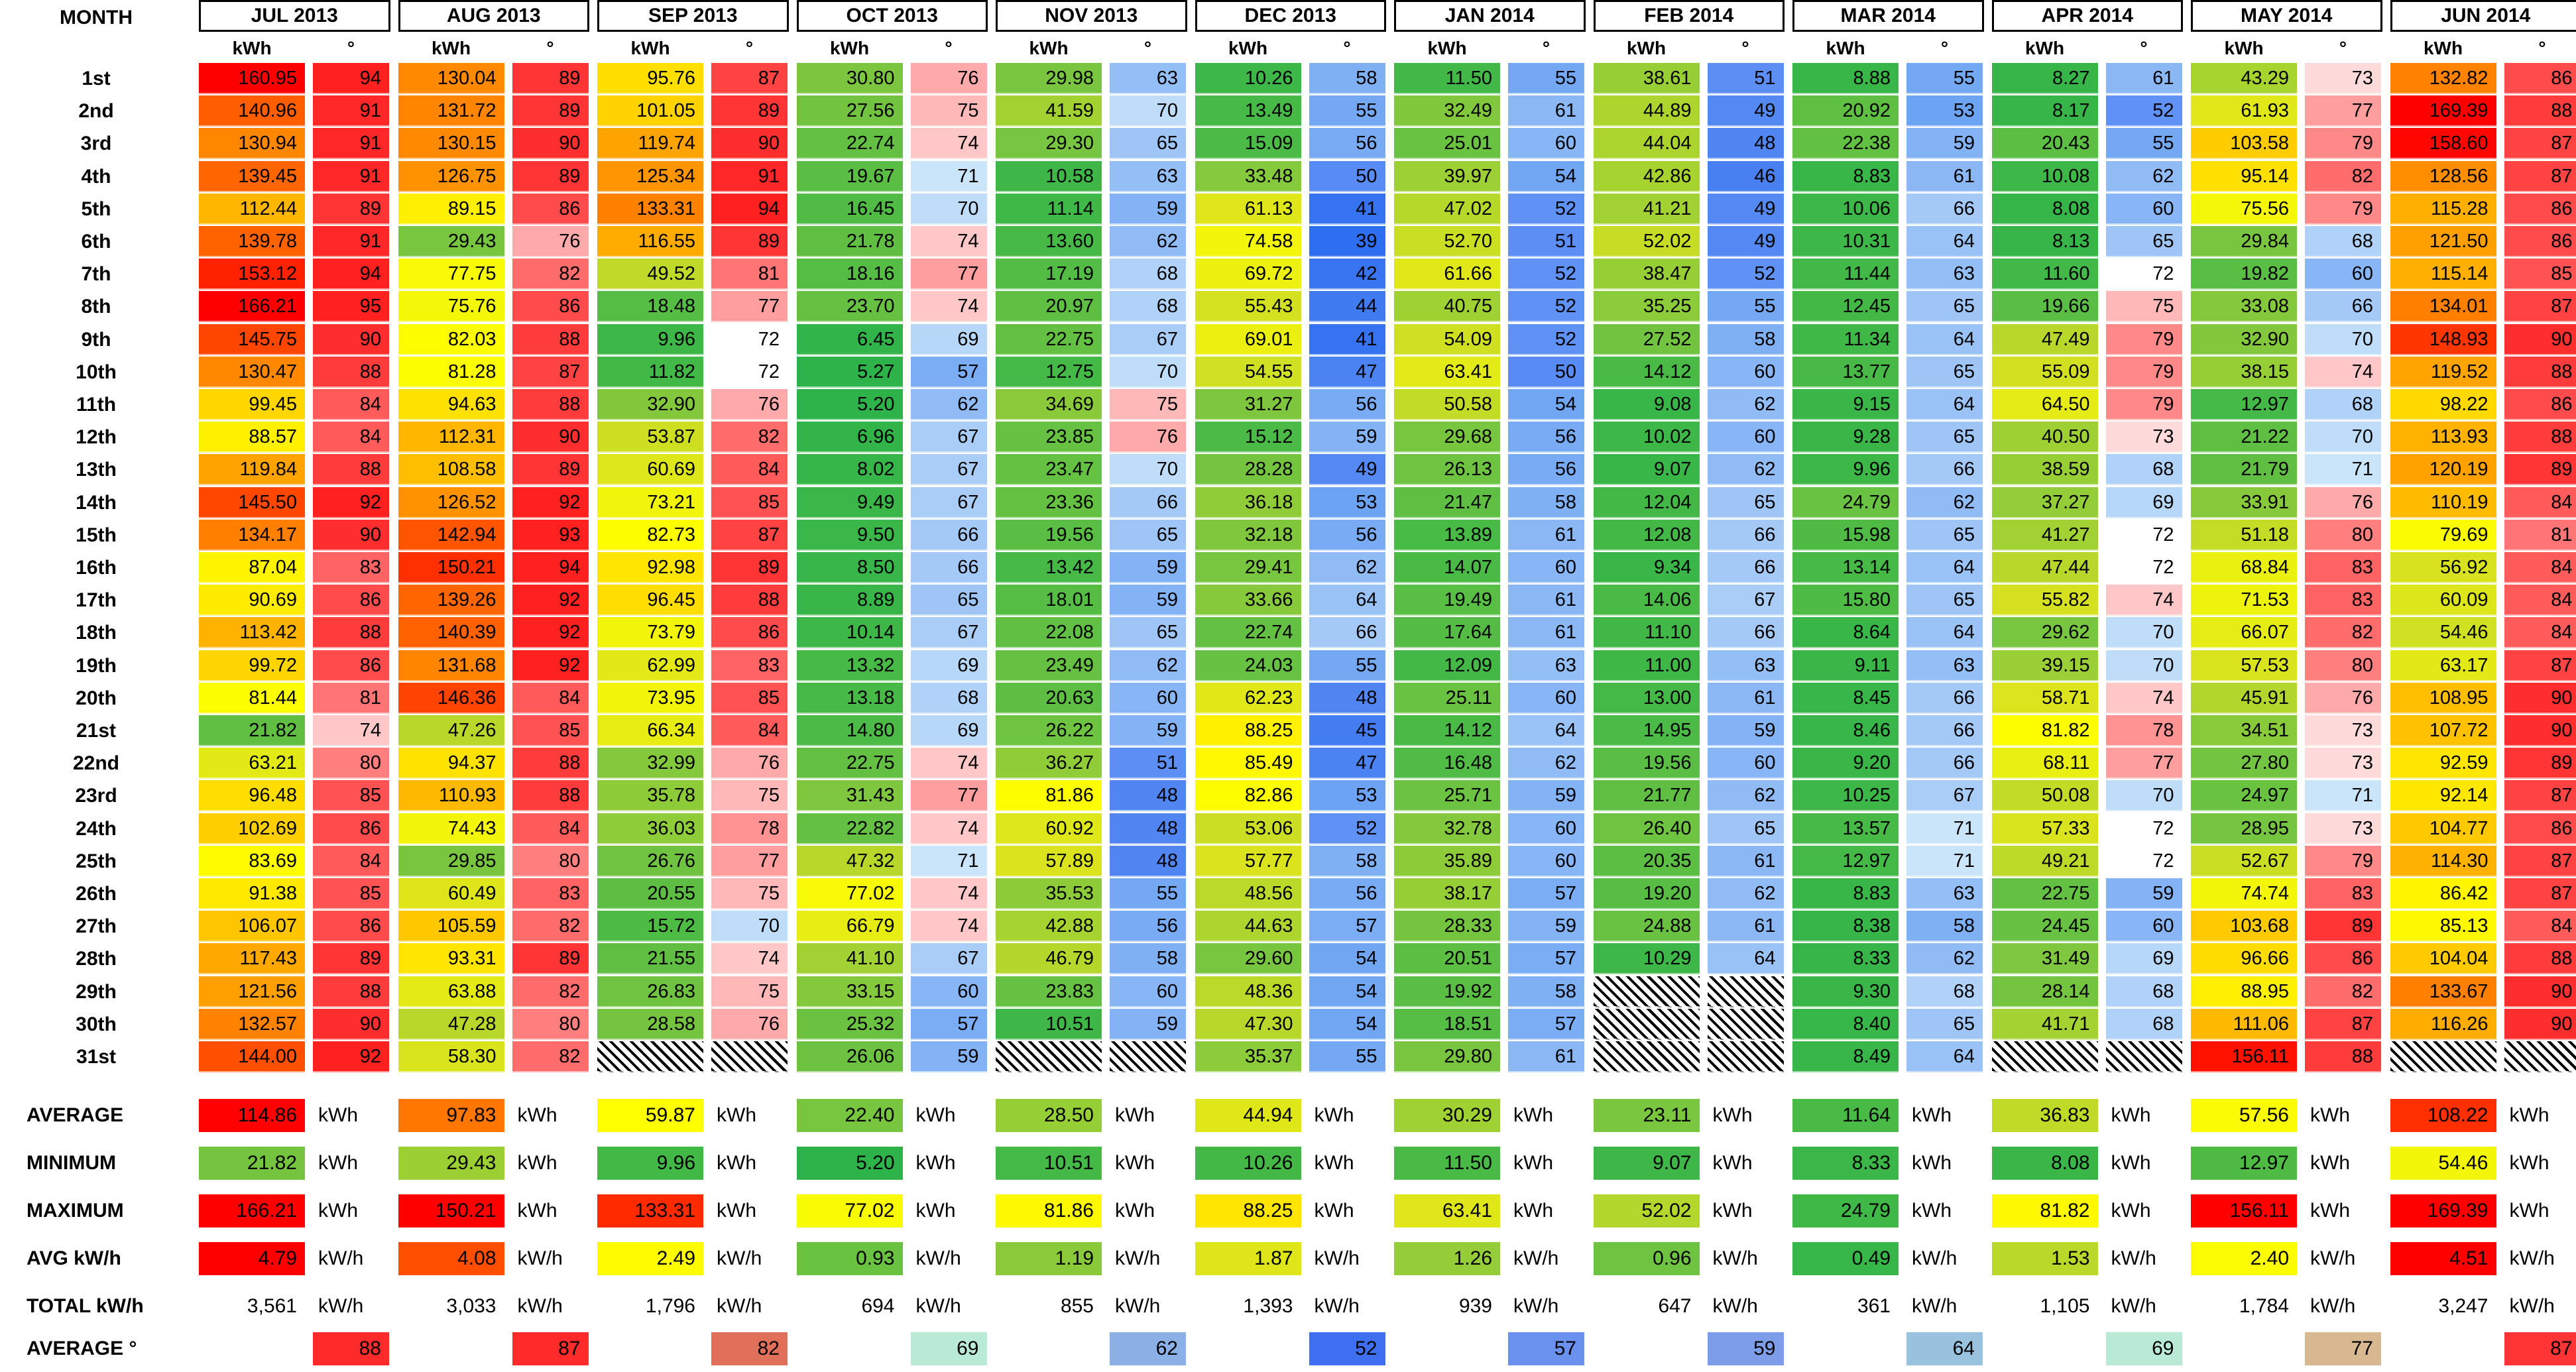 Image resolution: width=2576 pixels, height=1372 pixels. I want to click on kwh-cell: 94.63, so click(451, 405).